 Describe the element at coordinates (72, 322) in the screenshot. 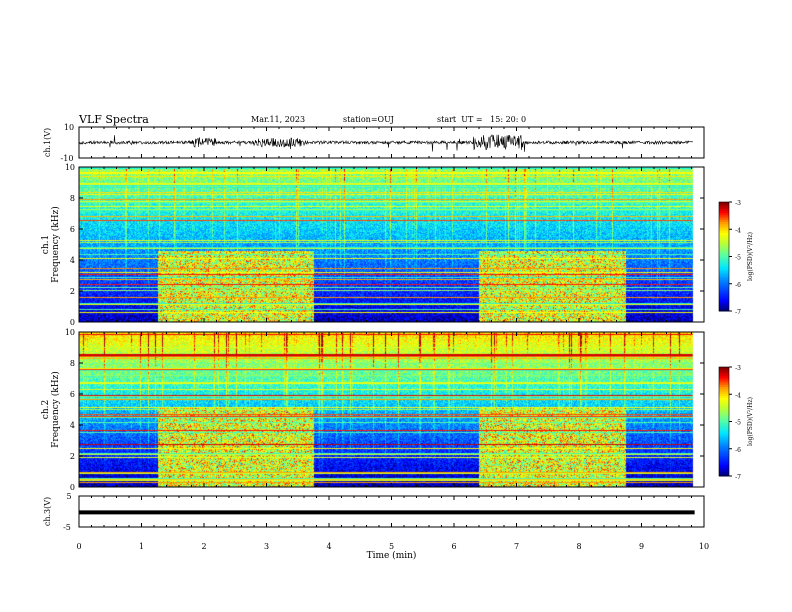

I see `y-tick-label: 0` at that location.